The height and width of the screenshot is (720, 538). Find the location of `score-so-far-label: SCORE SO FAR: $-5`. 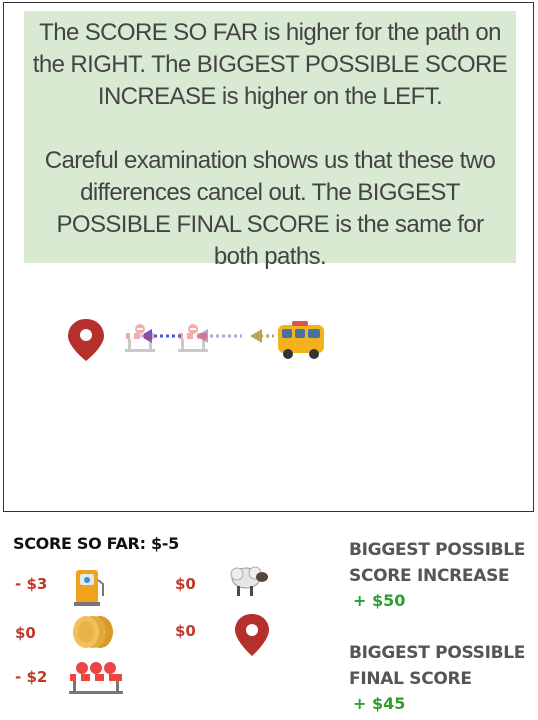

score-so-far-label: SCORE SO FAR: $-5 is located at coordinates (96, 543).